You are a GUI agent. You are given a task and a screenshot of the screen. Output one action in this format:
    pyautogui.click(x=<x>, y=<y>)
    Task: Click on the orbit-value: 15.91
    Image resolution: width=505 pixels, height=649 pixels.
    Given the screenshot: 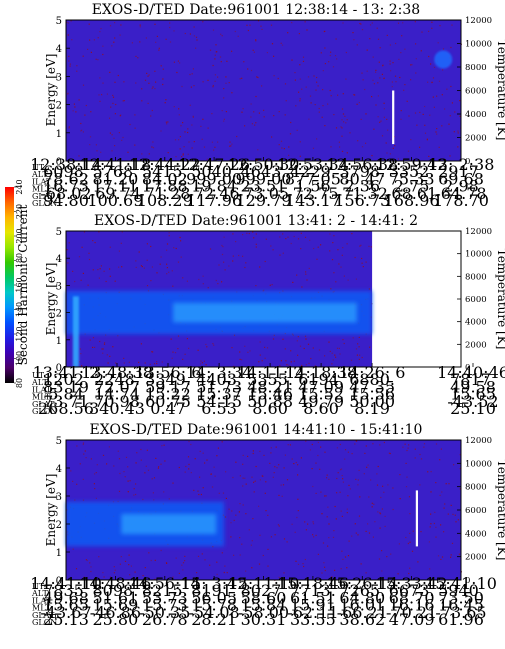 What is the action you would take?
    pyautogui.click(x=313, y=605)
    